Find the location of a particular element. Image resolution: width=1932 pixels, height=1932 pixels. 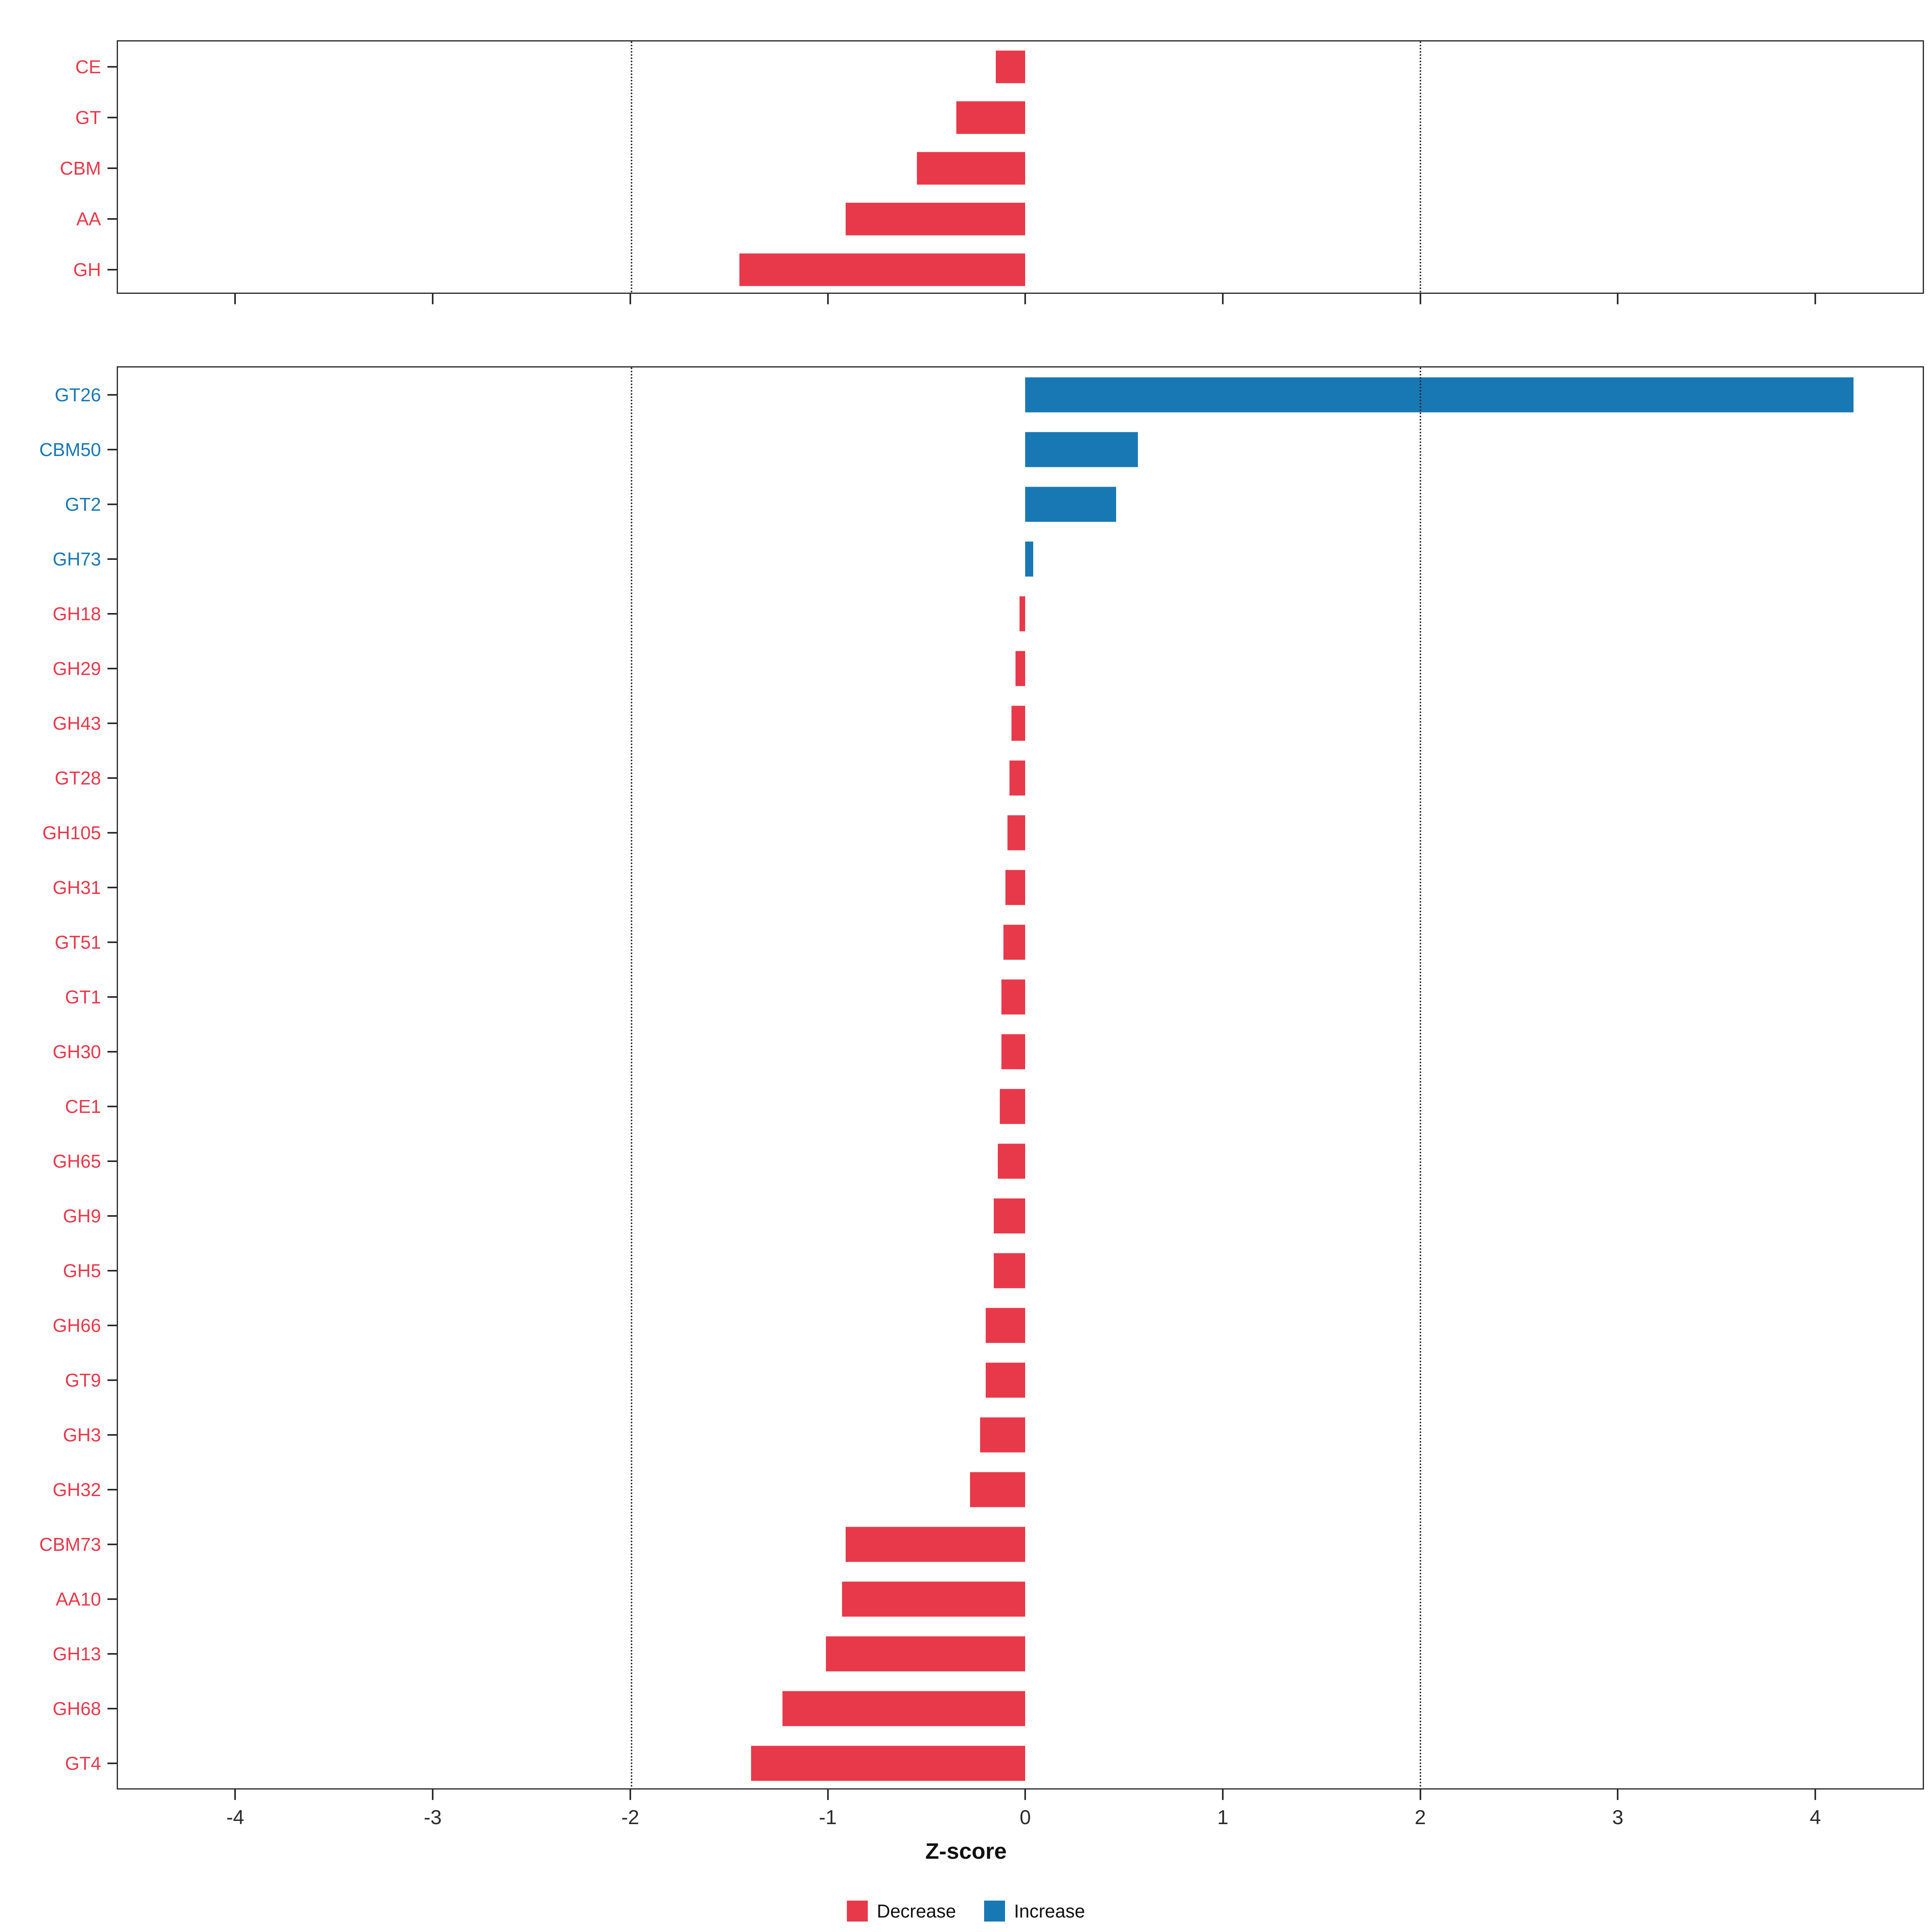

category-label: GH3 is located at coordinates (82, 1434).